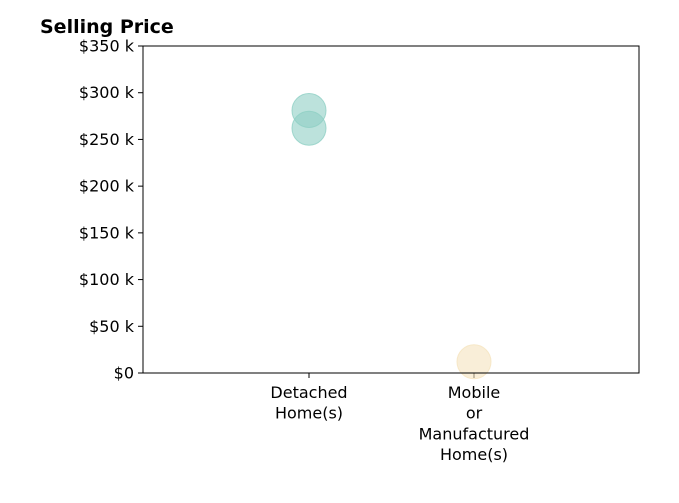 The height and width of the screenshot is (503, 679). Describe the element at coordinates (474, 423) in the screenshot. I see `x-tick-label: Mobile or Manufactured Home(s)` at that location.